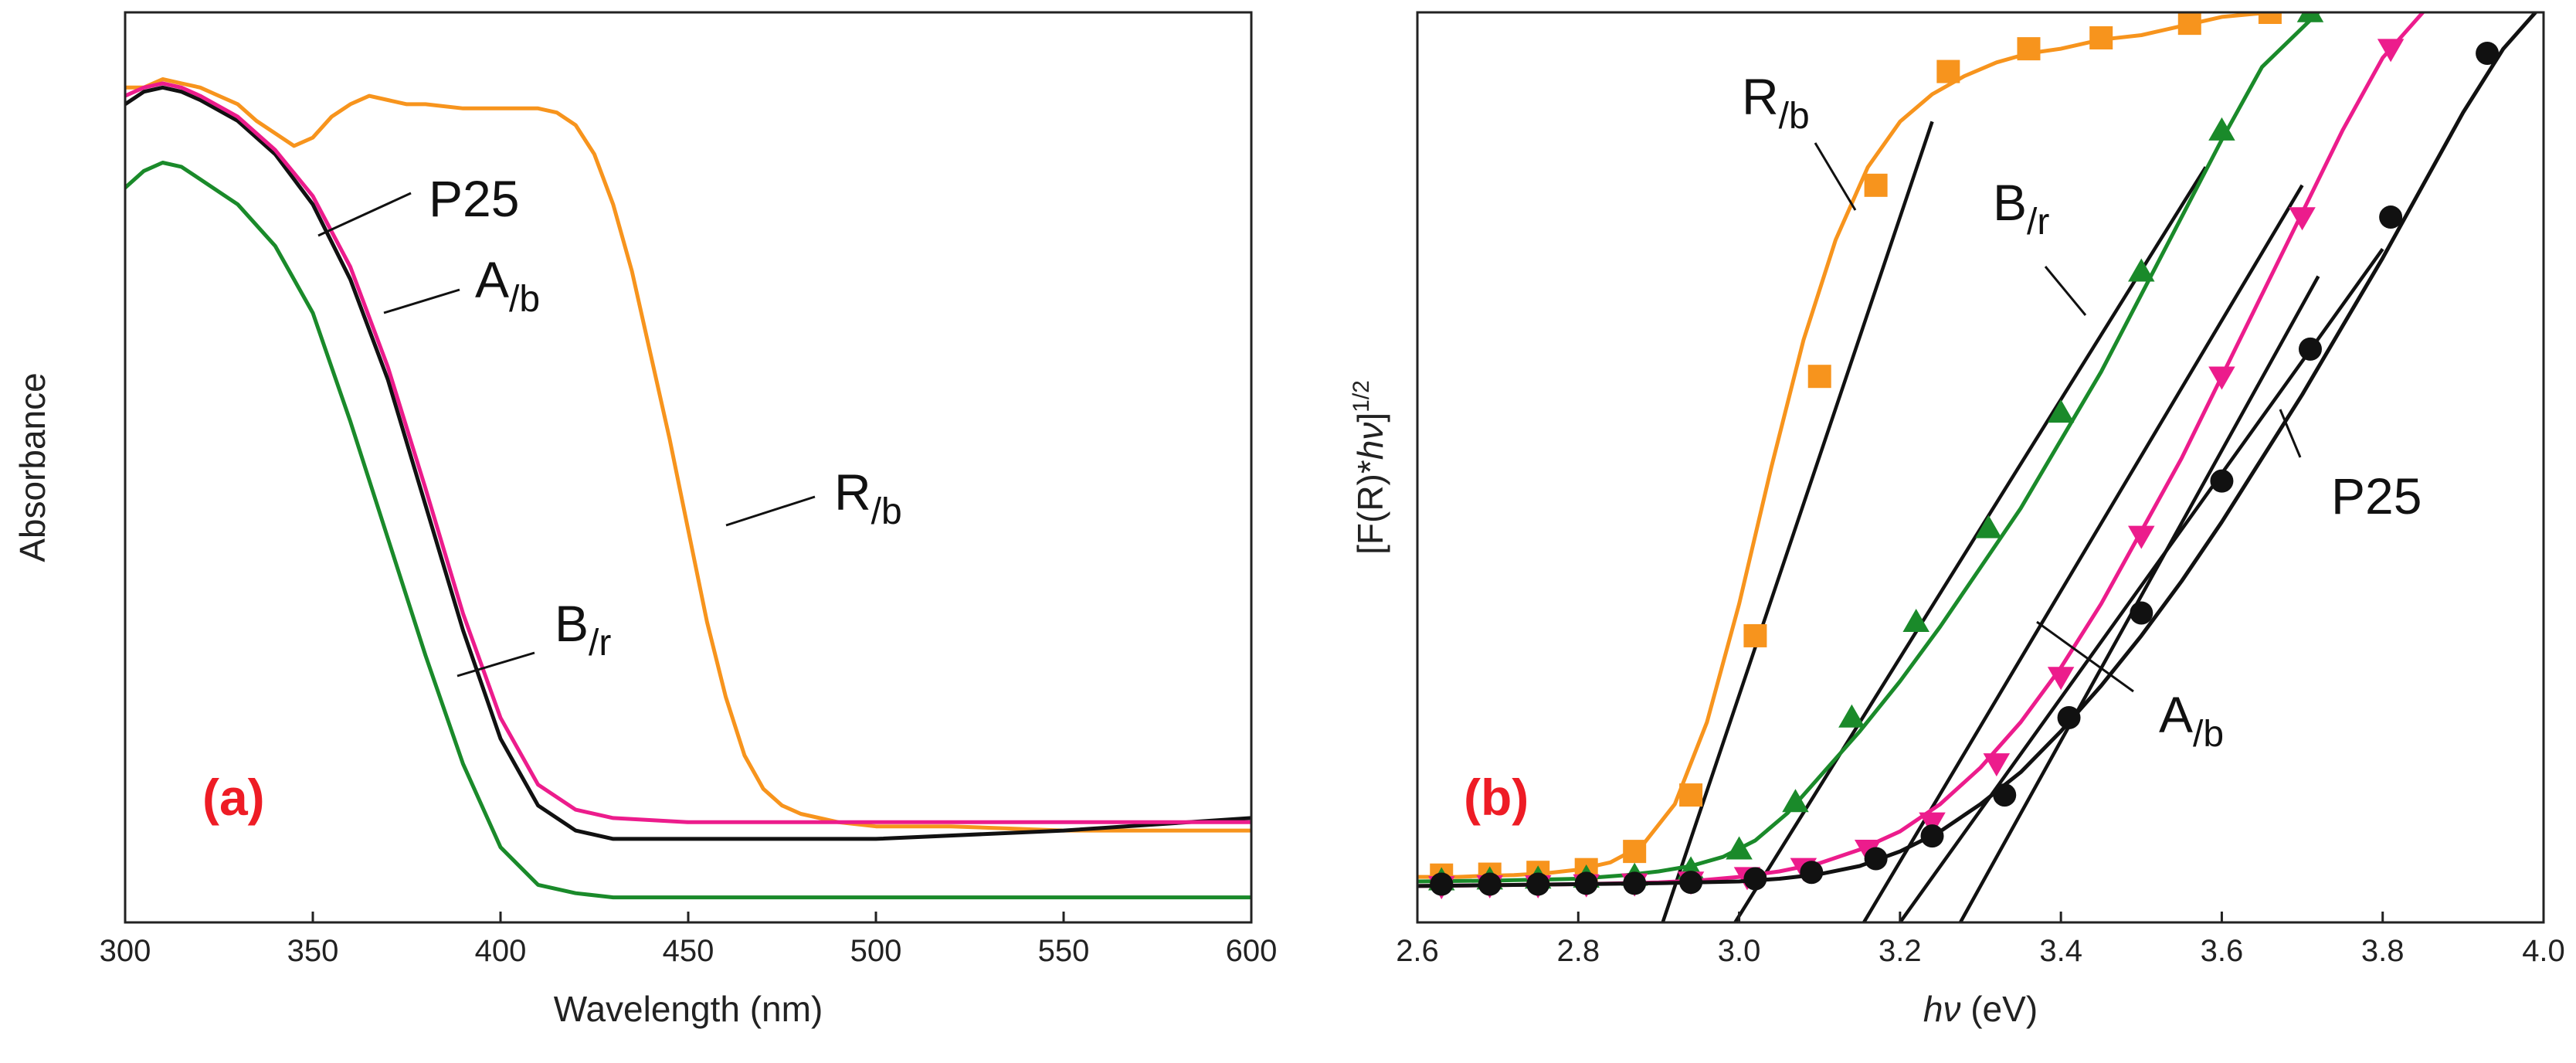 Image resolution: width=2576 pixels, height=1063 pixels. What do you see at coordinates (364, 214) in the screenshot?
I see `panel-a-p25-arrow` at bounding box center [364, 214].